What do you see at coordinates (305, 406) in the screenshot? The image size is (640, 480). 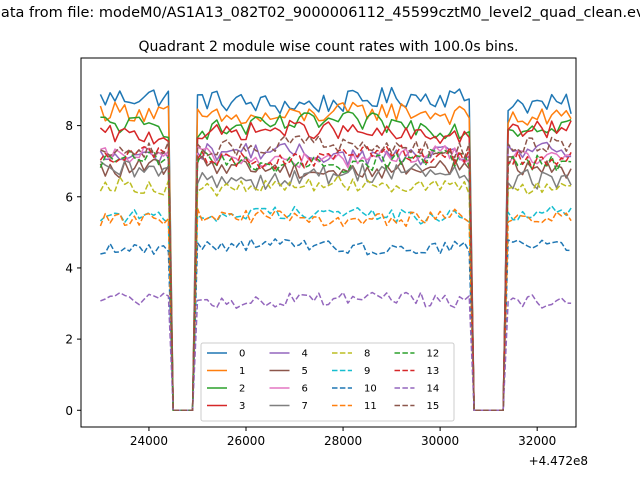 I see `legend-label-7: 7` at bounding box center [305, 406].